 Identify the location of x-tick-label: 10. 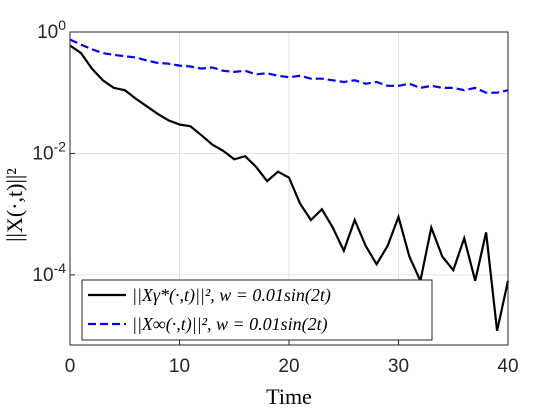
(179, 366).